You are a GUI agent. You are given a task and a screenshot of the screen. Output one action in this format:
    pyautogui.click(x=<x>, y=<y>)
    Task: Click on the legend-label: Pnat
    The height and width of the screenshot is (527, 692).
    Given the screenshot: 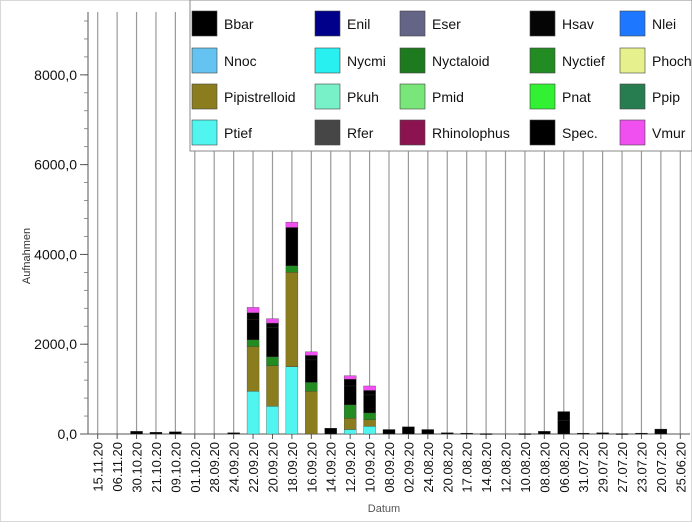 What is the action you would take?
    pyautogui.click(x=576, y=97)
    